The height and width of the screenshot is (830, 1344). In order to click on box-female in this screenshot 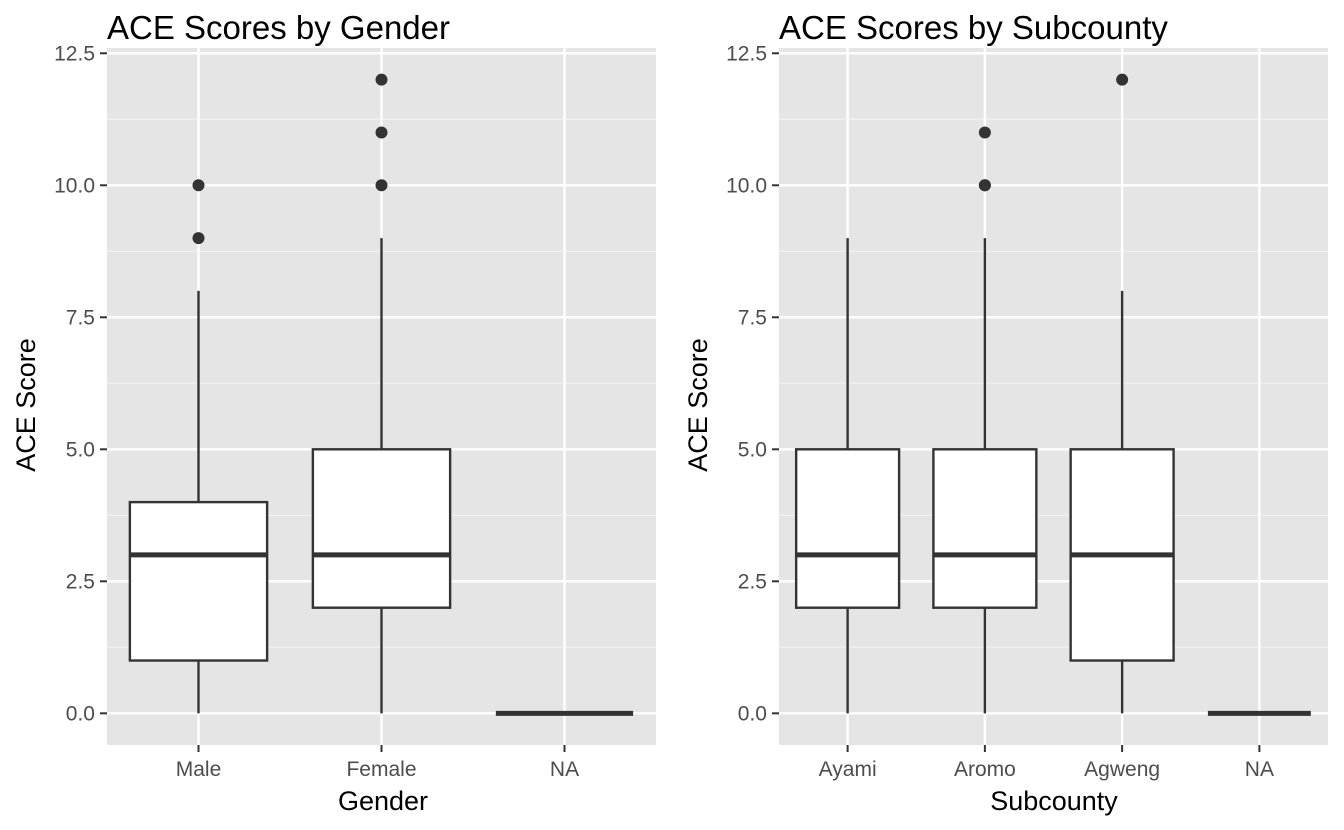, I will do `click(381, 393)`.